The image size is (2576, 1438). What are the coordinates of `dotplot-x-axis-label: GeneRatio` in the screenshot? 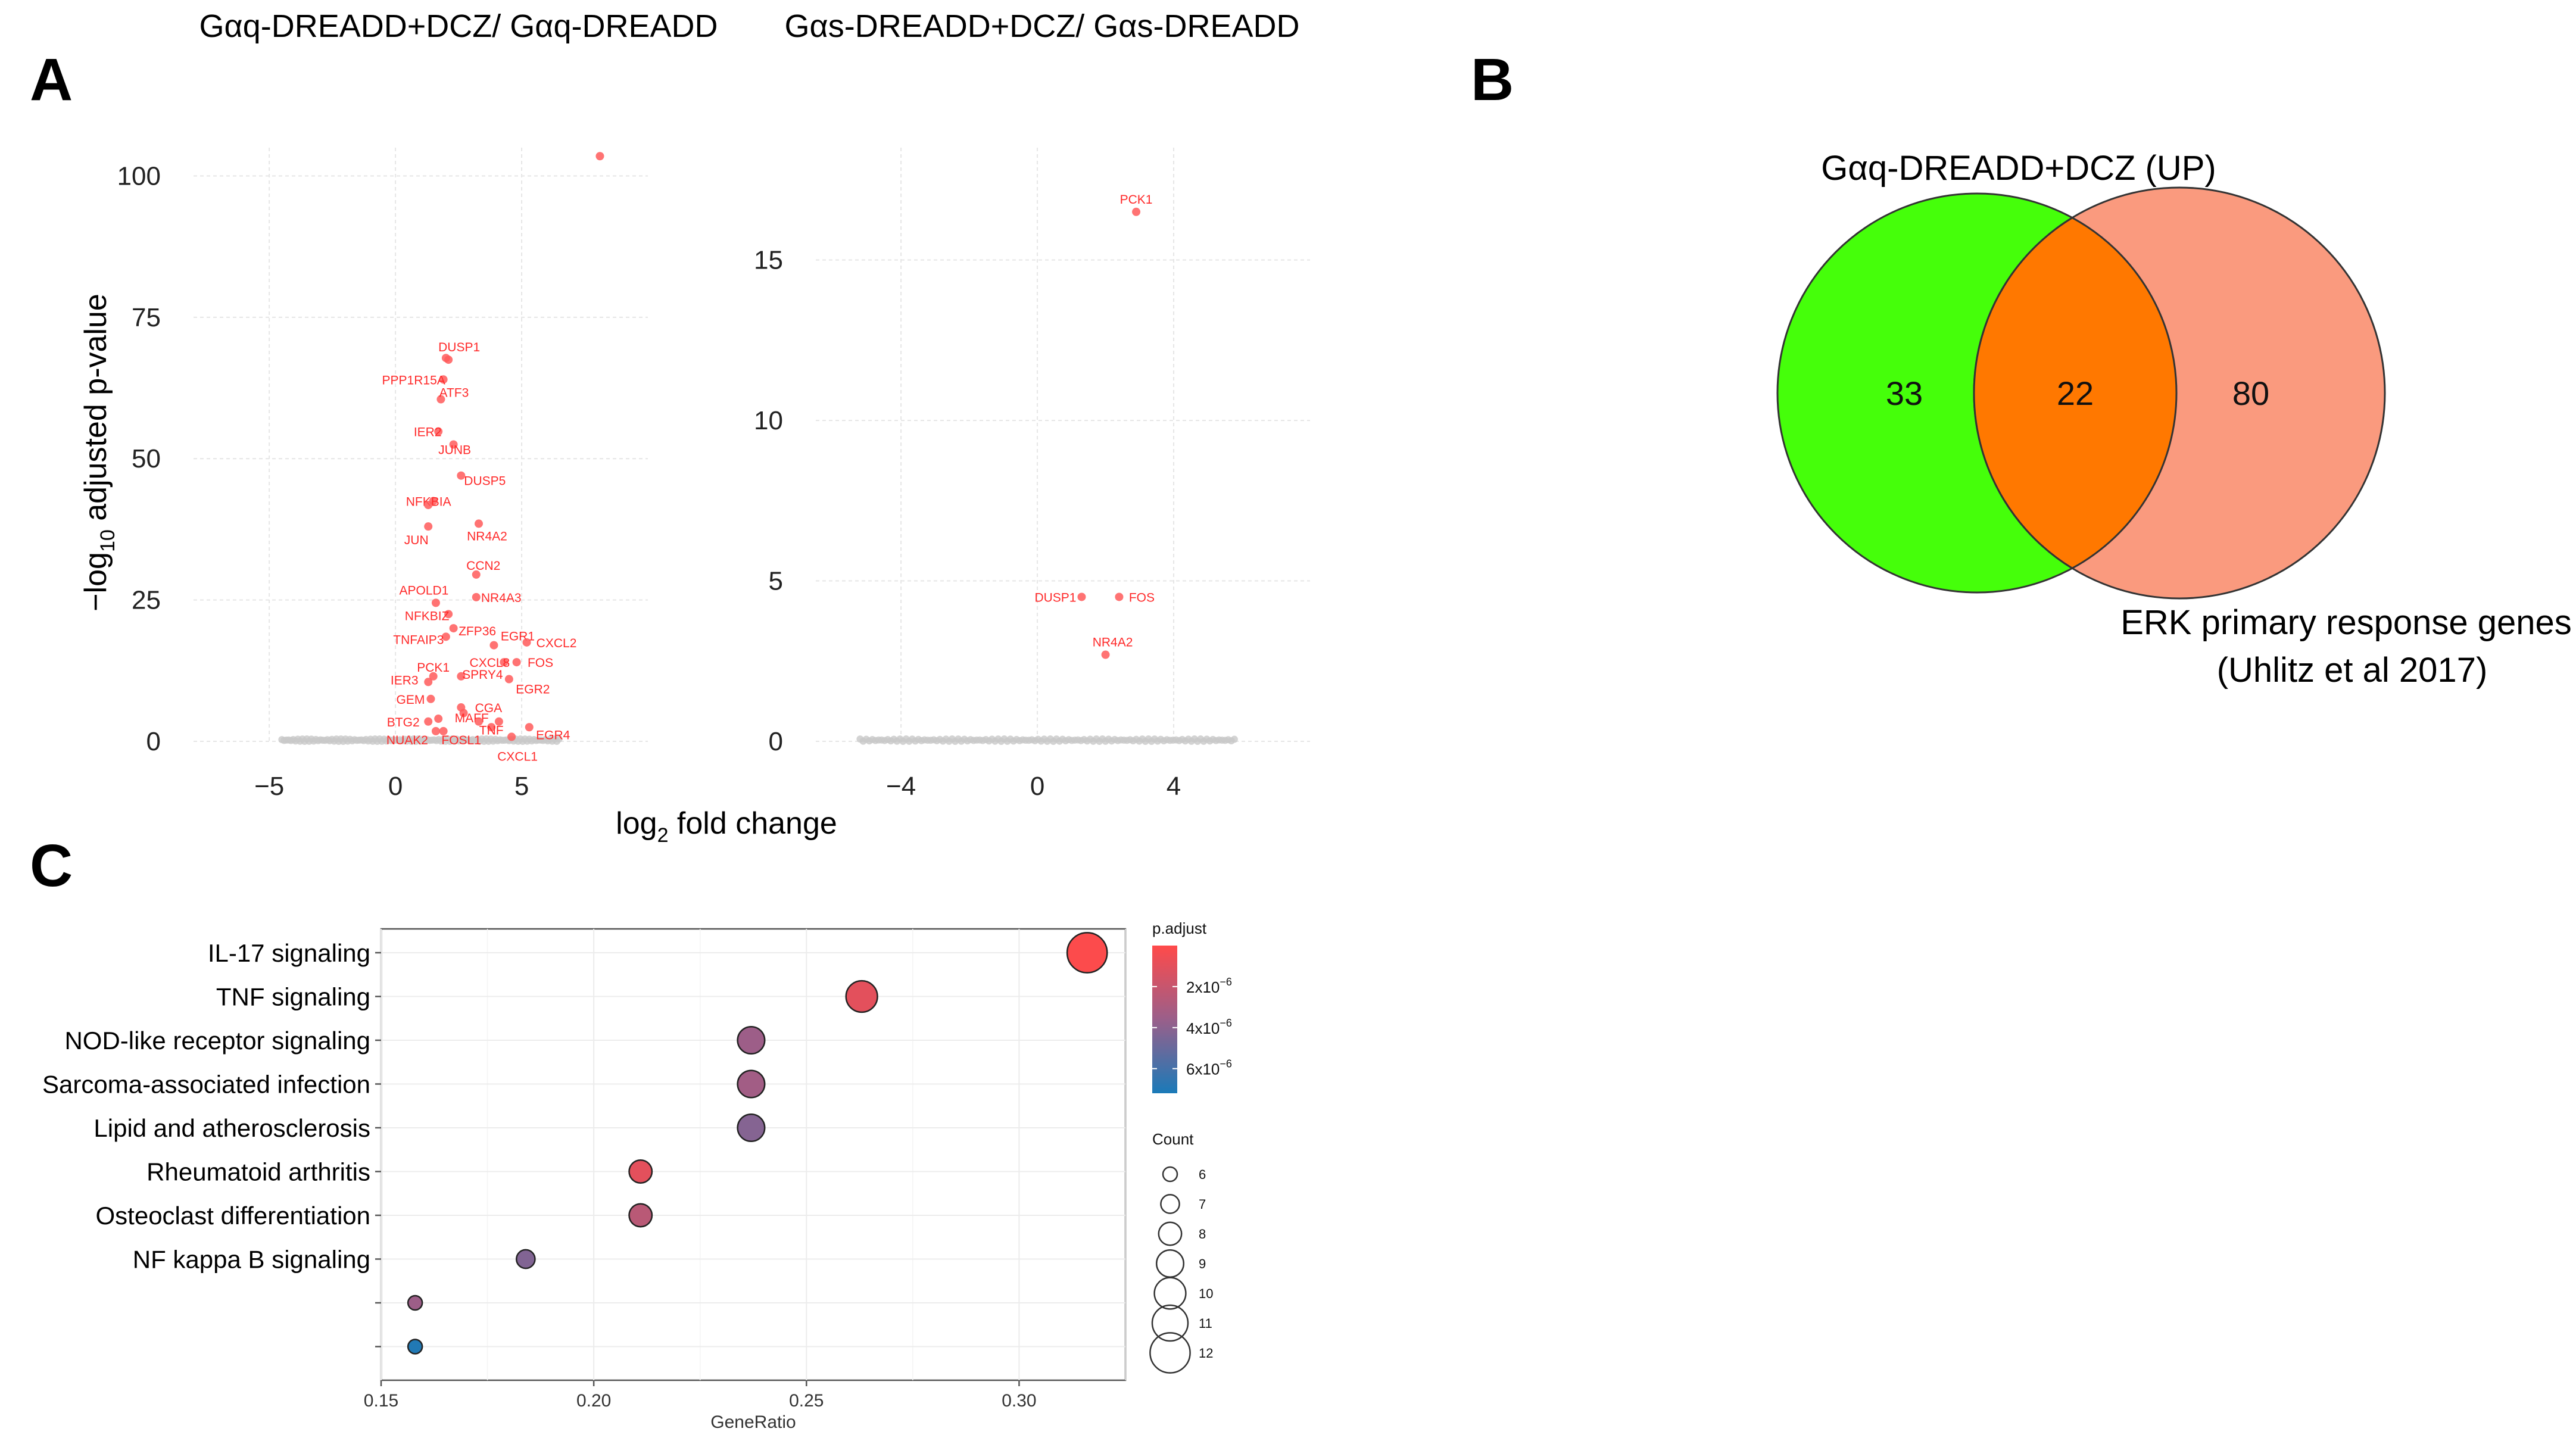 It's located at (753, 1422).